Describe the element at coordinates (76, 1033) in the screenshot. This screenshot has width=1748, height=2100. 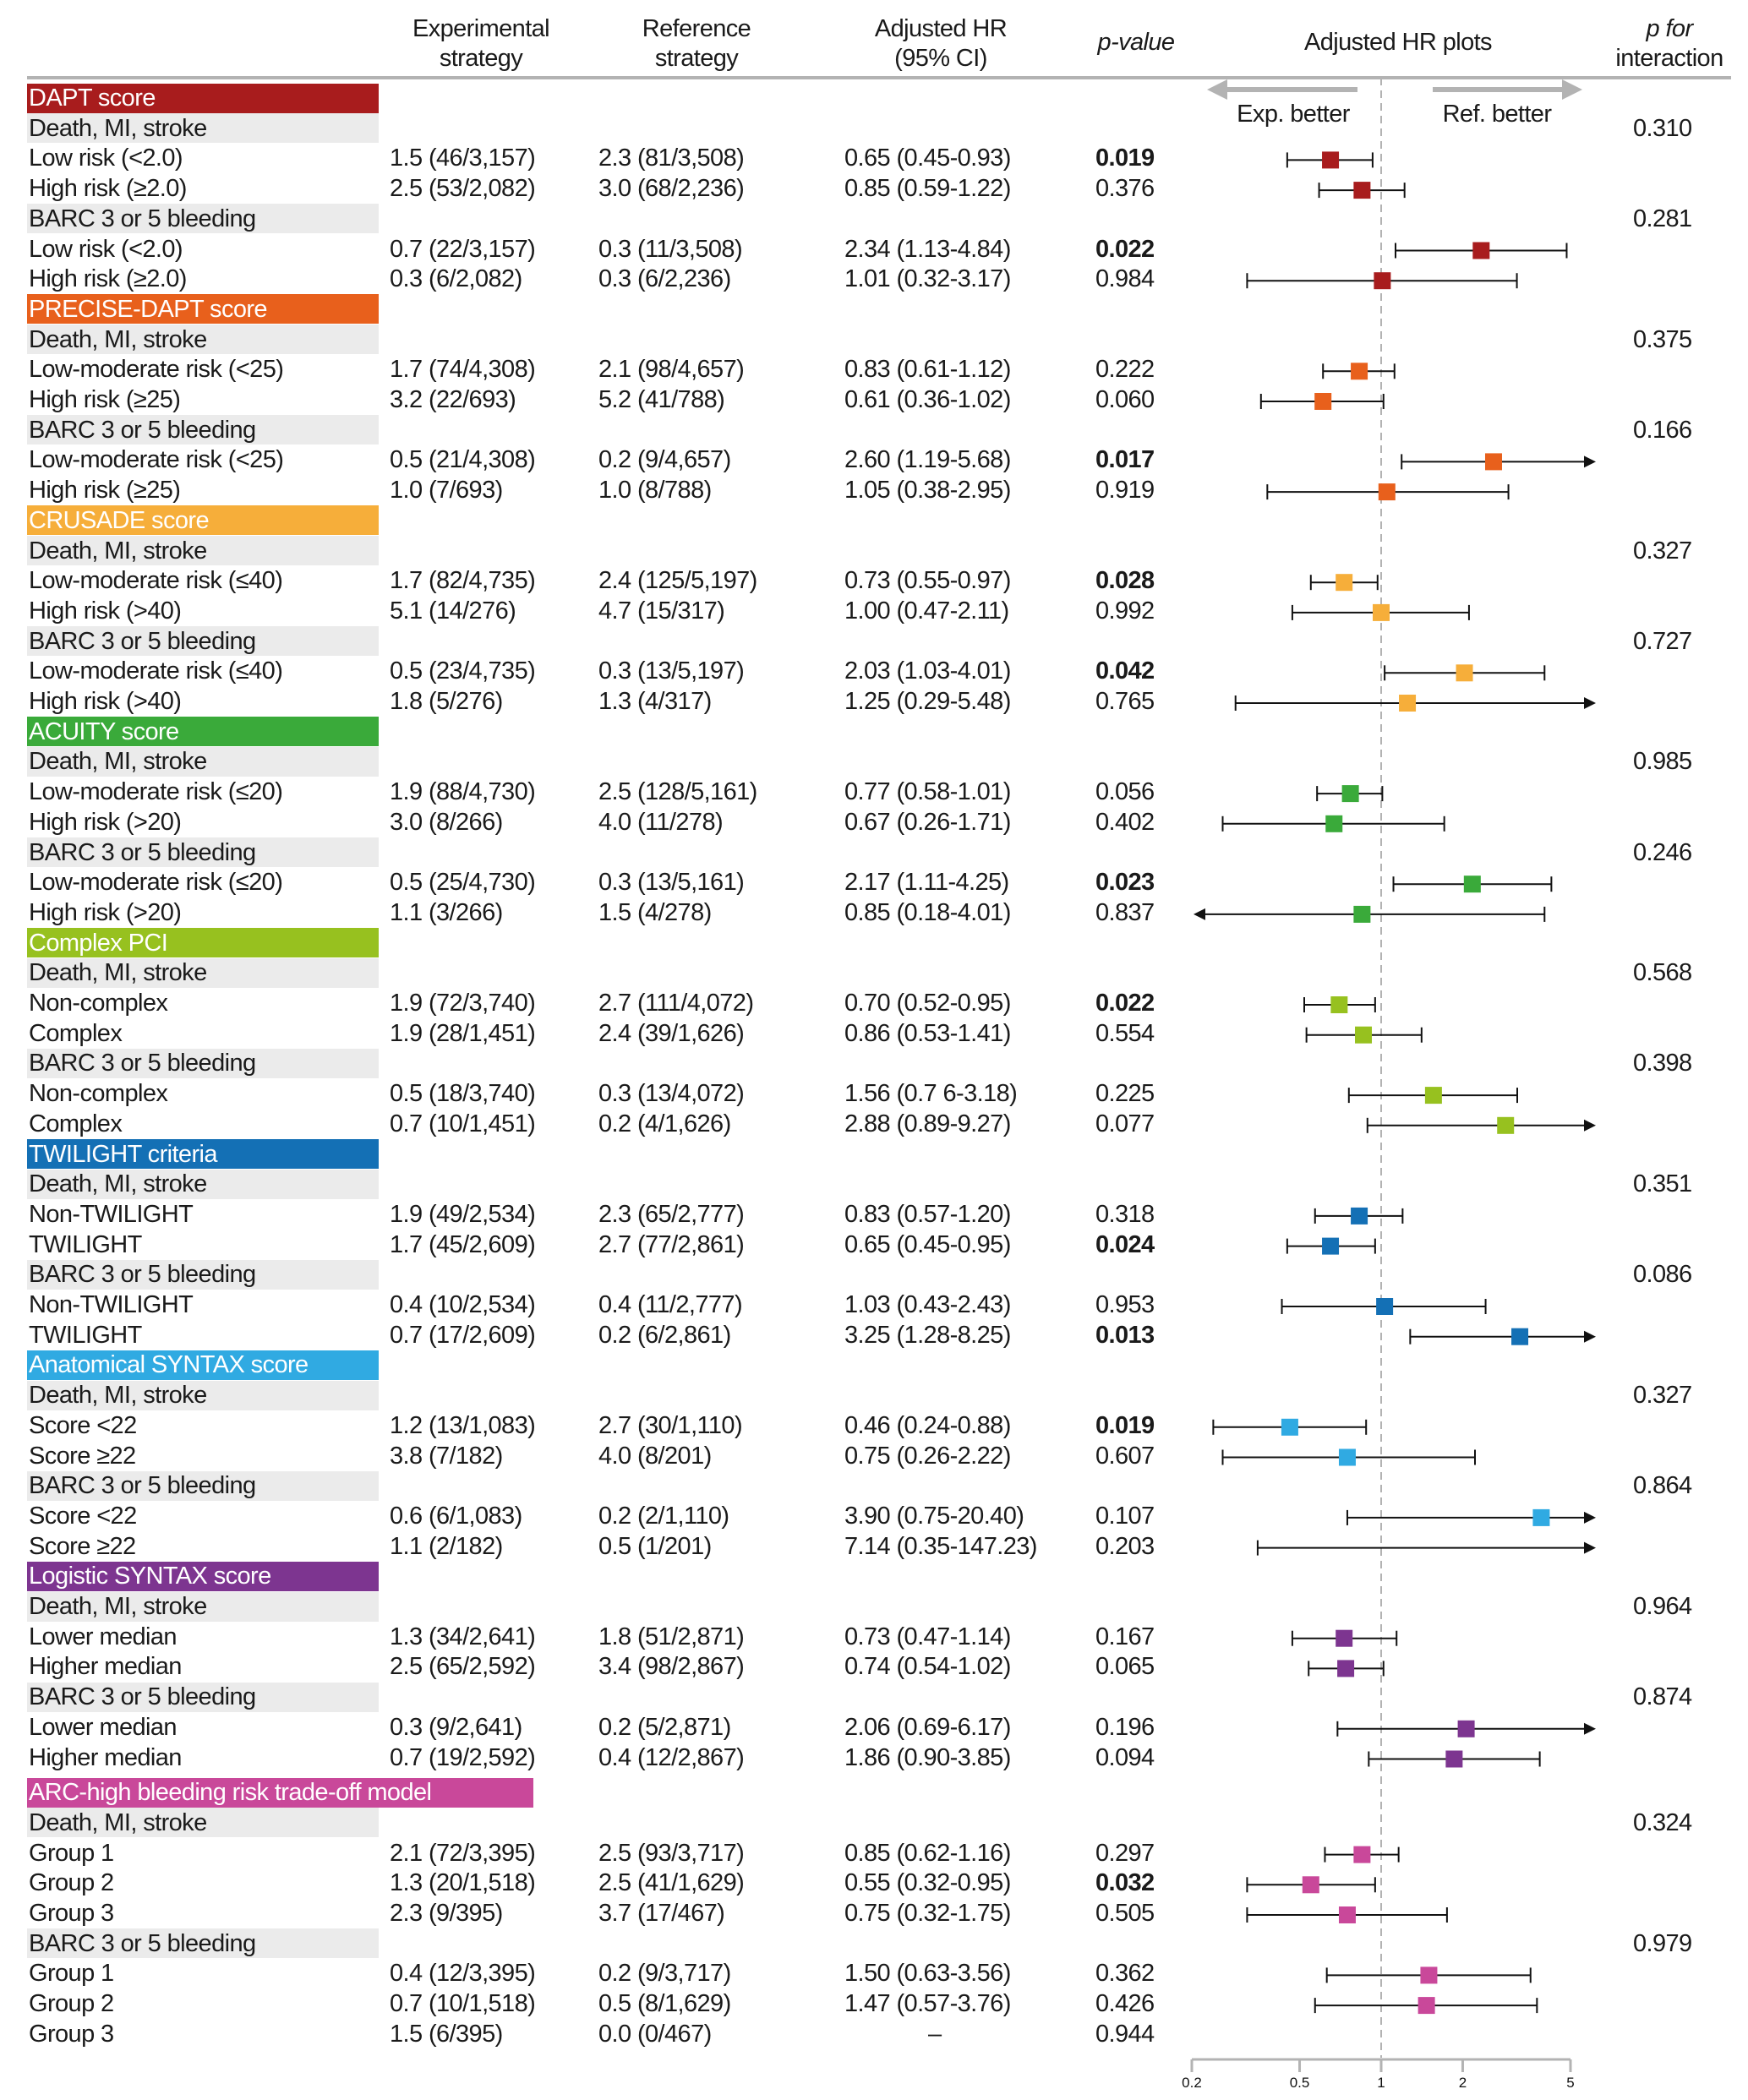
I see `row-label: Complex` at that location.